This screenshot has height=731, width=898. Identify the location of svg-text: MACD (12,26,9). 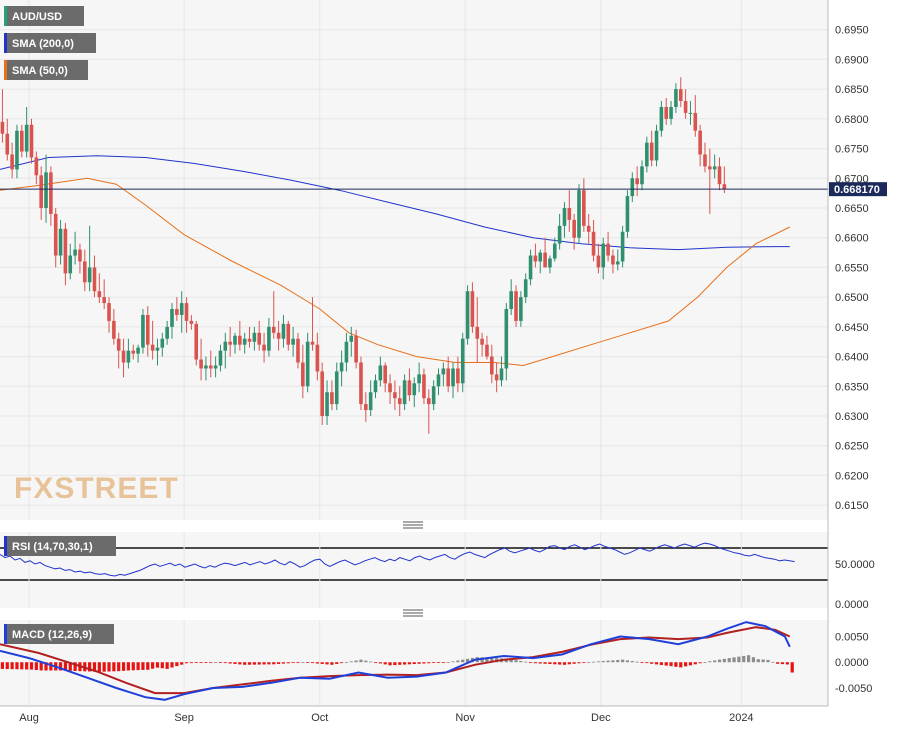
(52, 635).